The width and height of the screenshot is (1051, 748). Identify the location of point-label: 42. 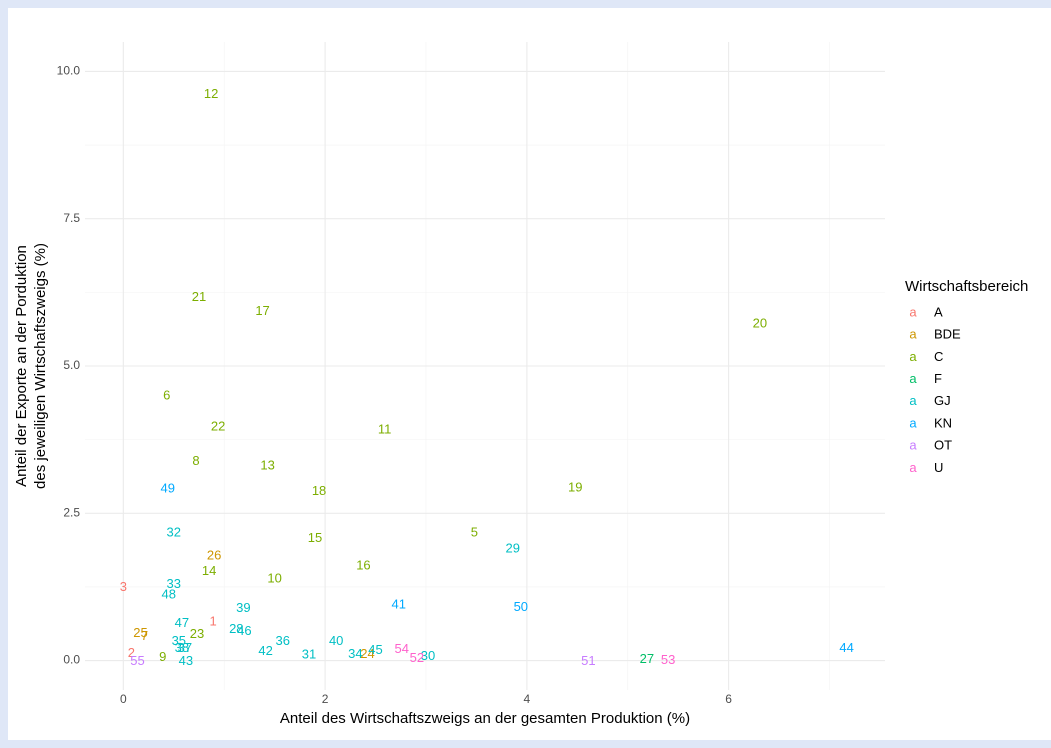
(265, 650).